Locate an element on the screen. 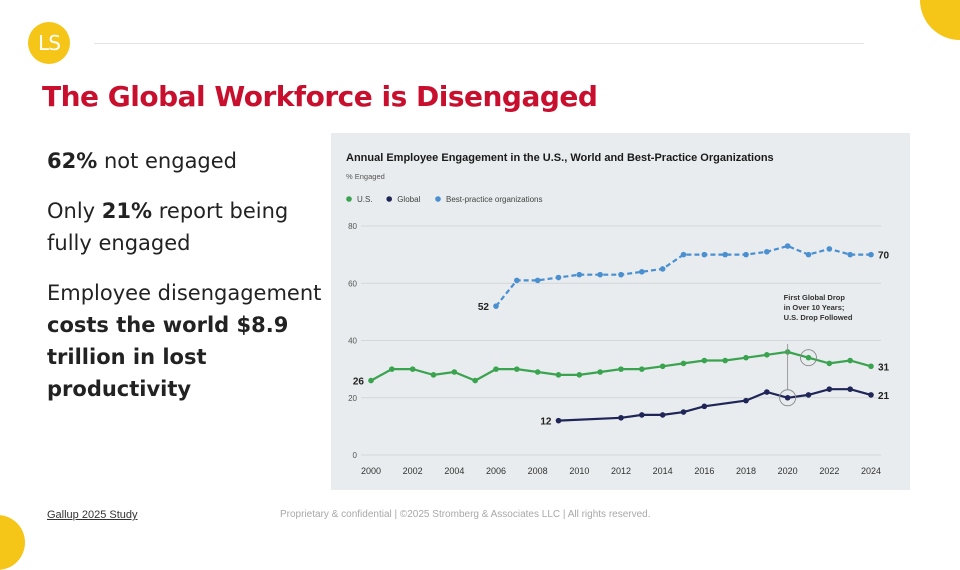 The width and height of the screenshot is (960, 570). corner-accent-bottom-left is located at coordinates (12, 542).